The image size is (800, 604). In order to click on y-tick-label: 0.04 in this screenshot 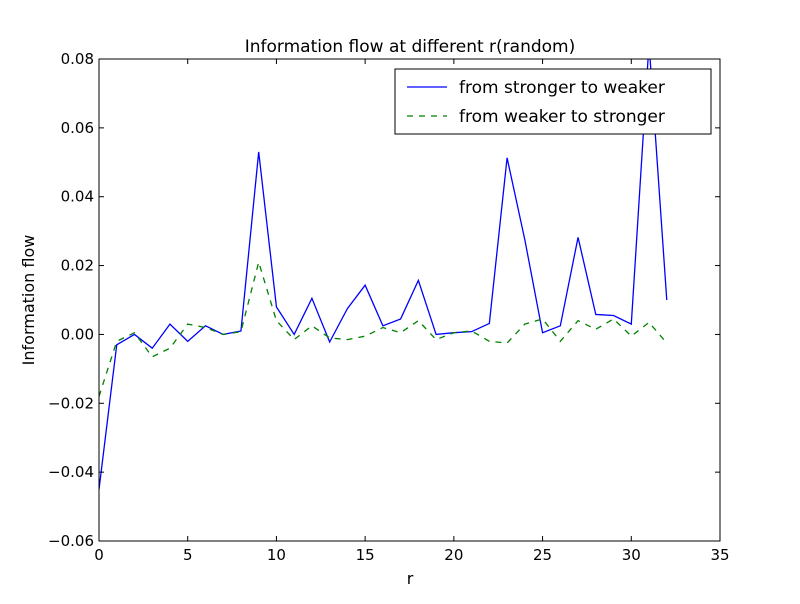, I will do `click(77, 197)`.